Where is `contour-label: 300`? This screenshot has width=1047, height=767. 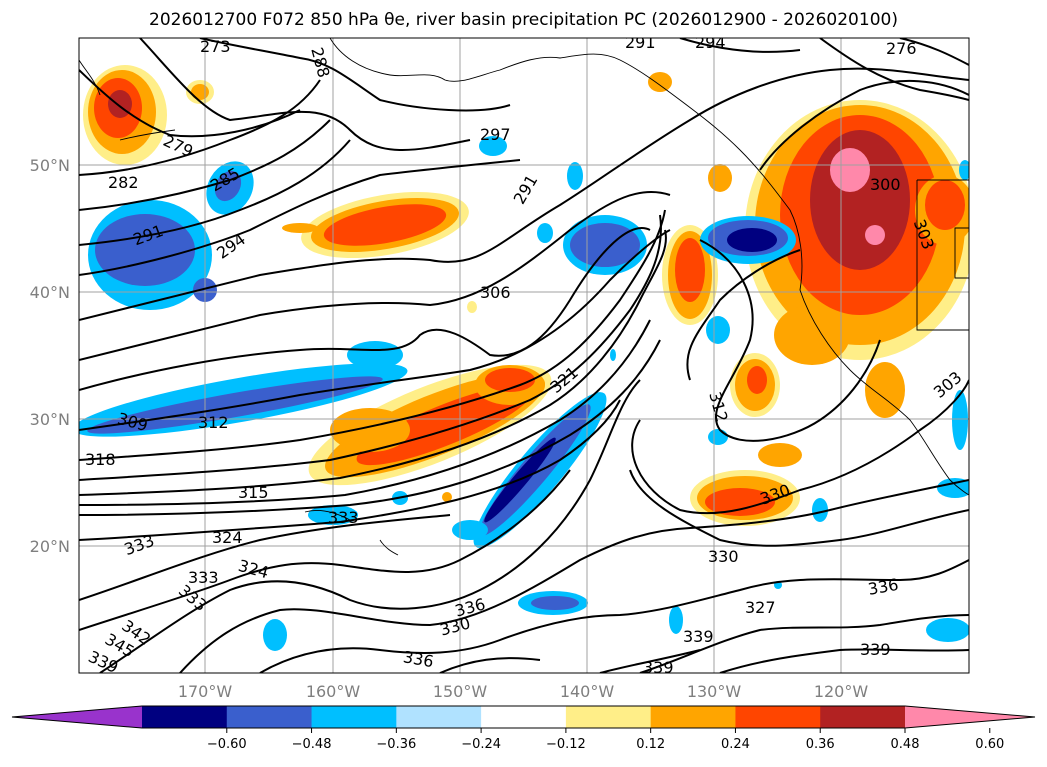 contour-label: 300 is located at coordinates (885, 184).